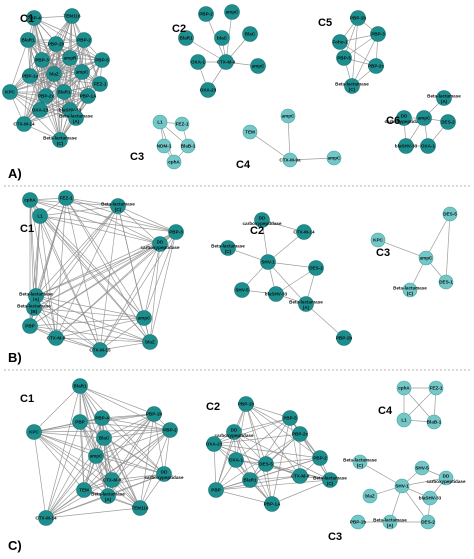 This screenshot has height=559, width=474. I want to click on node-label: blaZ, so click(370, 496).